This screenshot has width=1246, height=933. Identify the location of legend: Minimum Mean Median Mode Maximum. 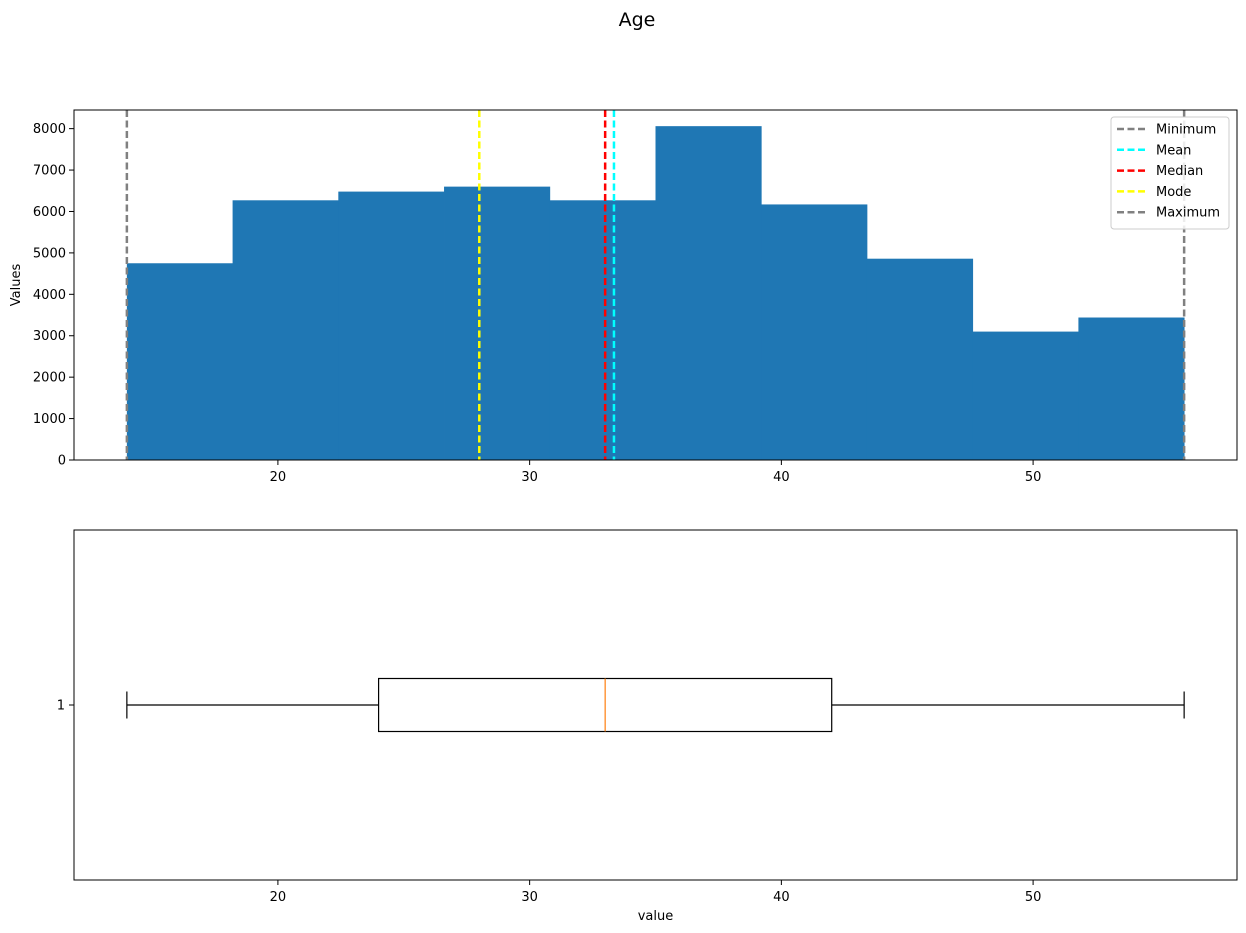
(1170, 173).